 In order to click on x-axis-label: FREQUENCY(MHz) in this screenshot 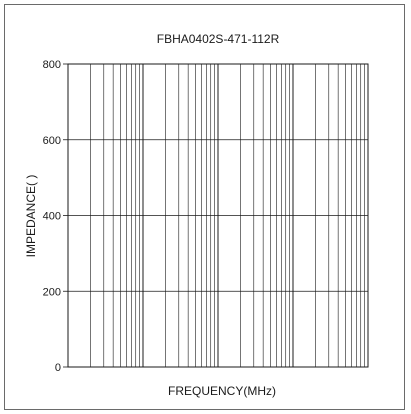, I will do `click(222, 391)`.